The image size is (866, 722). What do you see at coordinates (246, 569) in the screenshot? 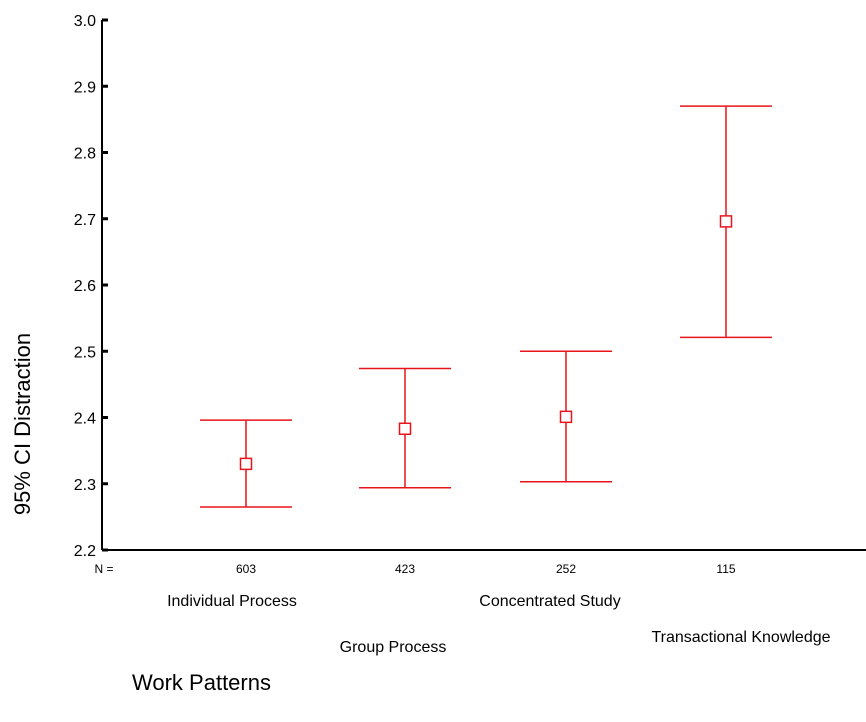
I see `n-count-label: 603` at bounding box center [246, 569].